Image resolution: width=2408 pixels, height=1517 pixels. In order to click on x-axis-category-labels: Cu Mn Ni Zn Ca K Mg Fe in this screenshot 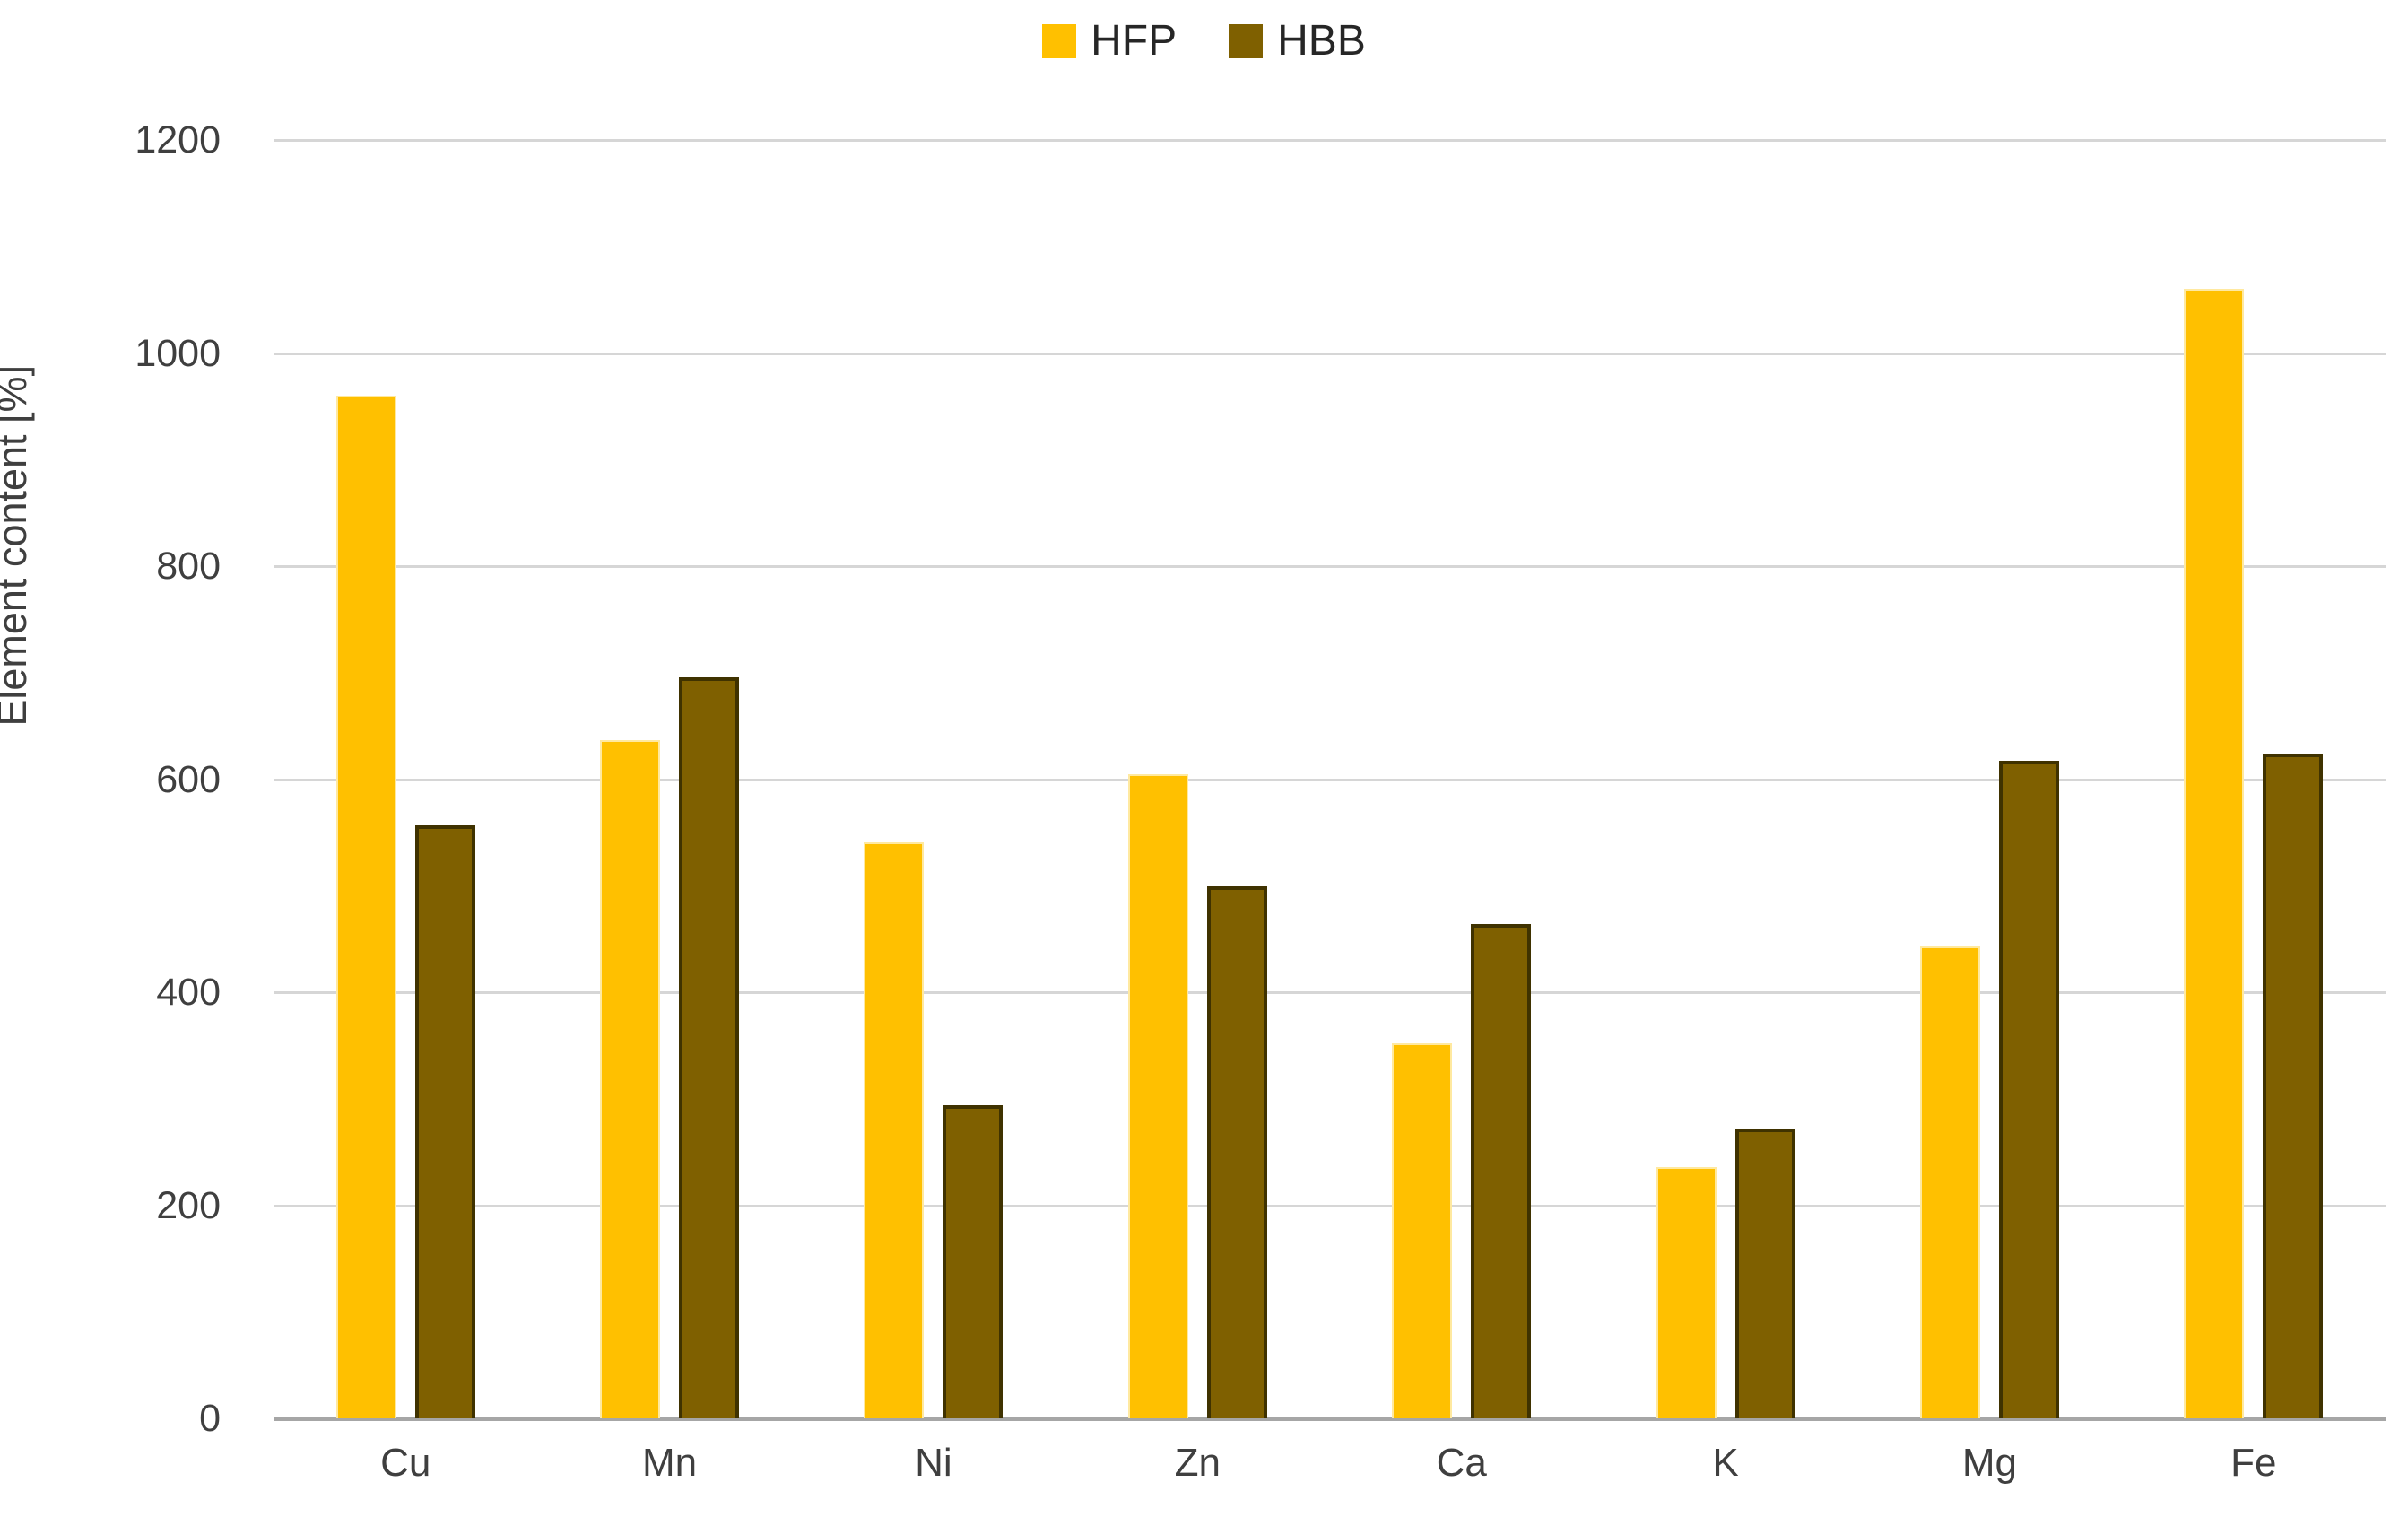, I will do `click(1330, 1463)`.